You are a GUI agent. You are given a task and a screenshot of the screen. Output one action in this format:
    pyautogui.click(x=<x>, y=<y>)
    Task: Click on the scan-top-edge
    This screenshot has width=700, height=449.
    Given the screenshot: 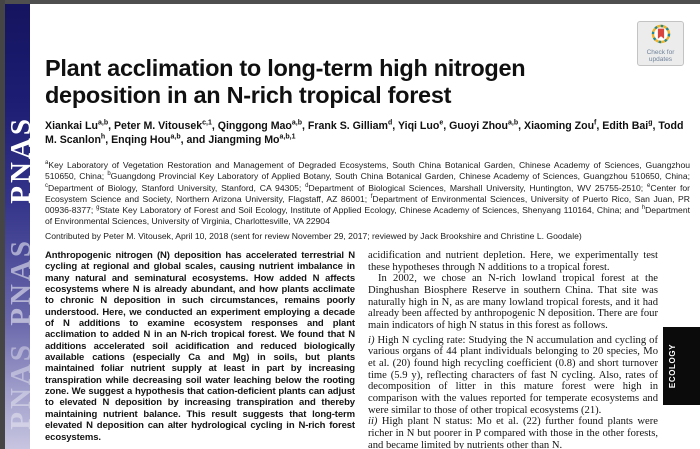 What is the action you would take?
    pyautogui.click(x=350, y=2)
    